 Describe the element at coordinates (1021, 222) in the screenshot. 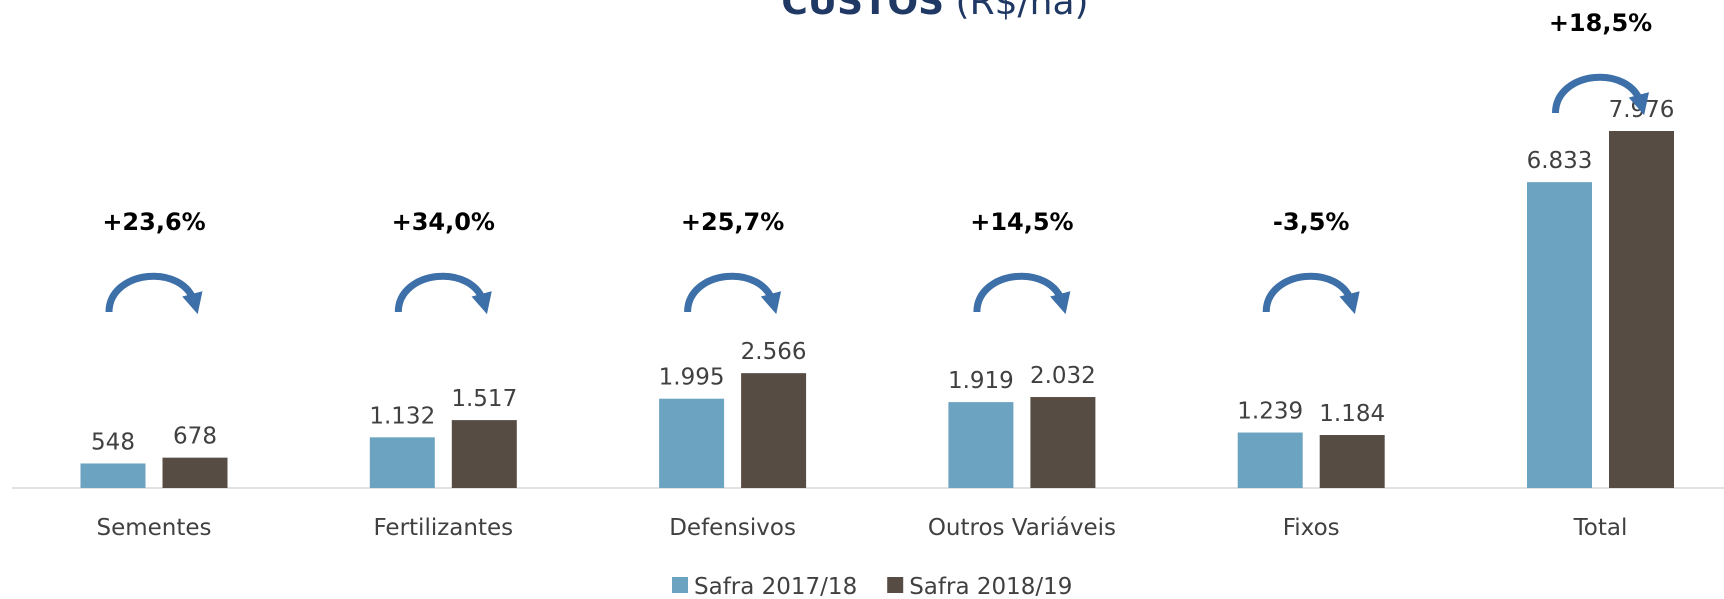

I see `change-annotation: +14,5%` at that location.